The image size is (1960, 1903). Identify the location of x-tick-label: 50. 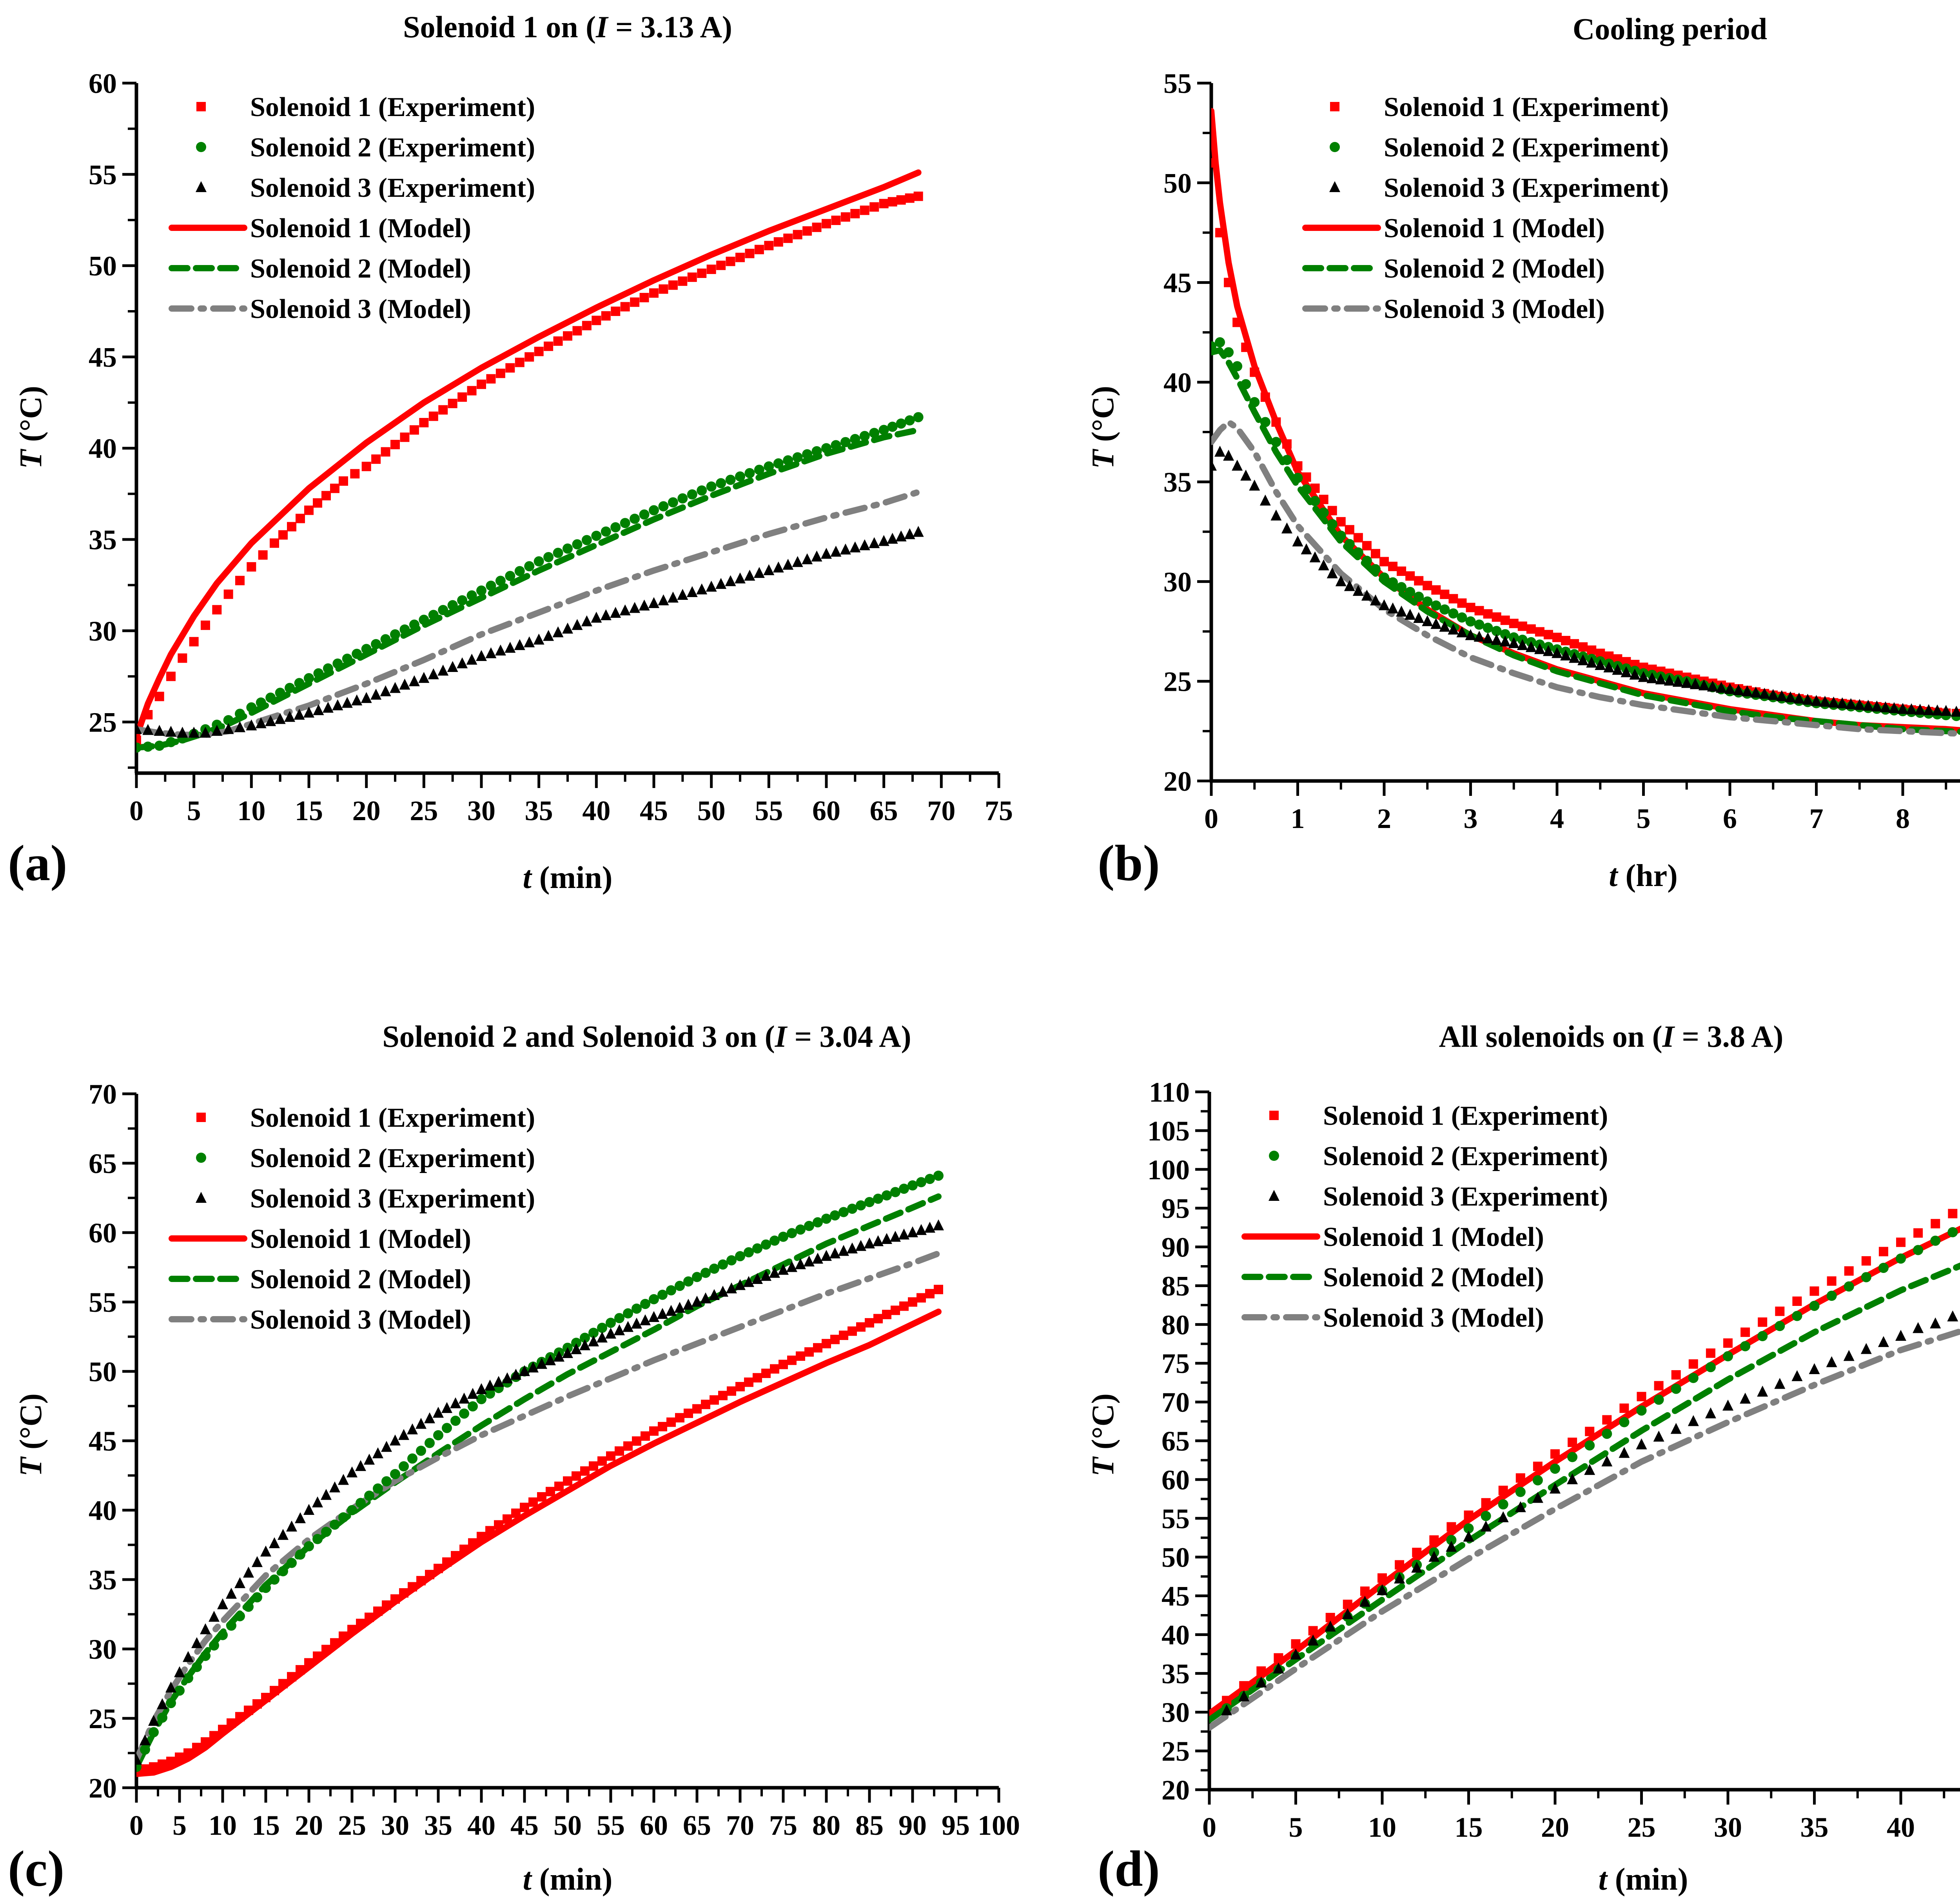
(568, 1825).